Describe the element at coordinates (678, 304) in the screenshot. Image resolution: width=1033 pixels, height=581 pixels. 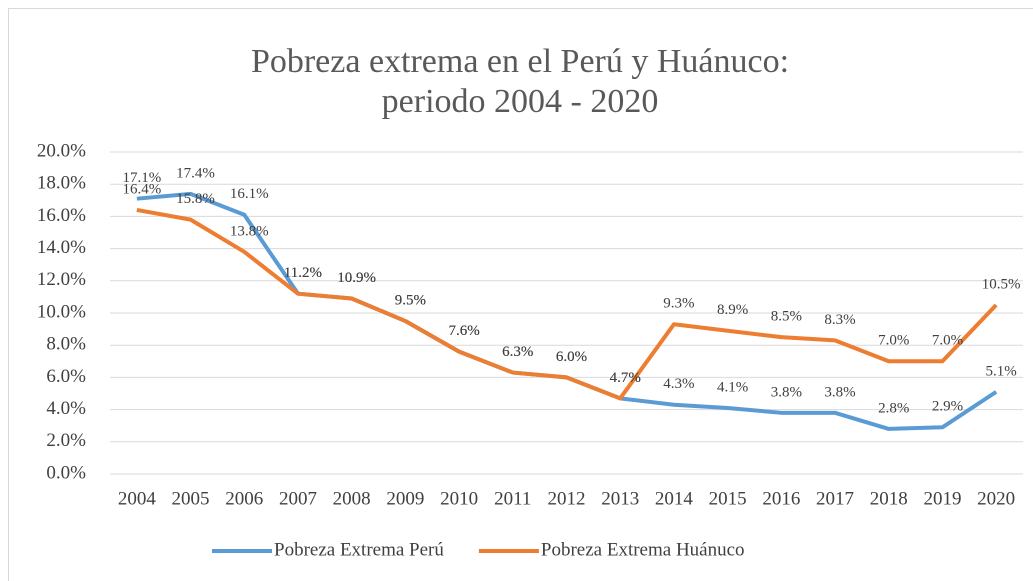
I see `data-label: 9.3%` at that location.